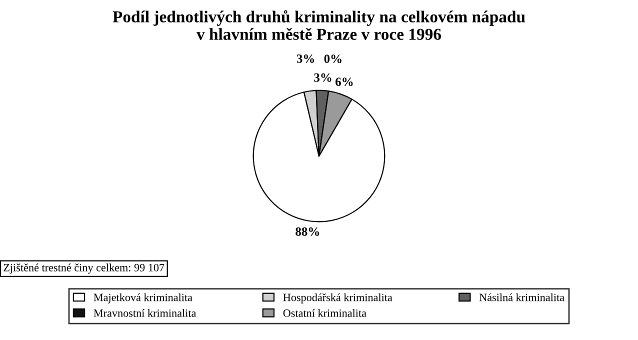 The height and width of the screenshot is (340, 638). I want to click on pie-slice, so click(319, 157).